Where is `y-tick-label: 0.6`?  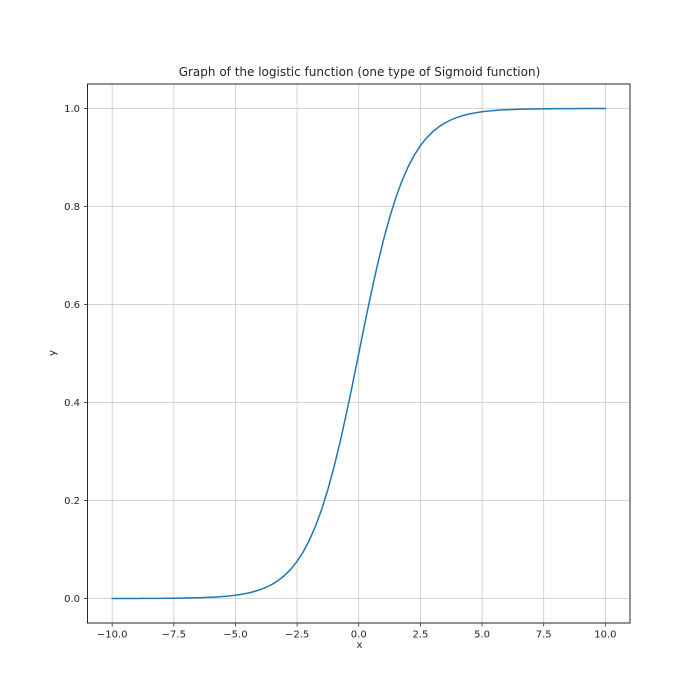 y-tick-label: 0.6 is located at coordinates (72, 305).